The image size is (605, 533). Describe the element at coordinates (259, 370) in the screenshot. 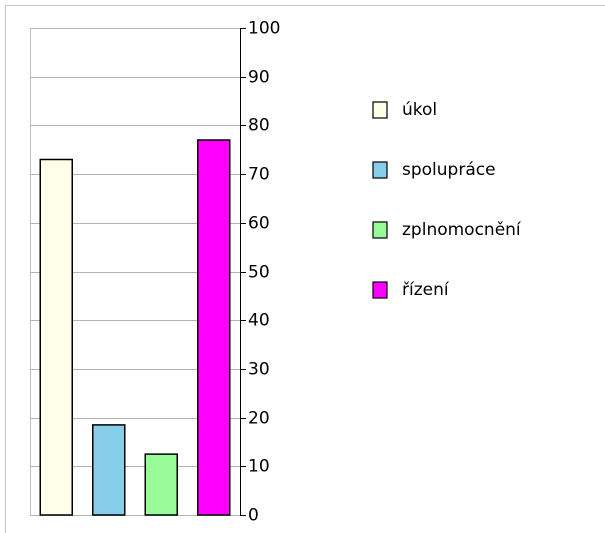

I see `y-tick-label: 30` at that location.